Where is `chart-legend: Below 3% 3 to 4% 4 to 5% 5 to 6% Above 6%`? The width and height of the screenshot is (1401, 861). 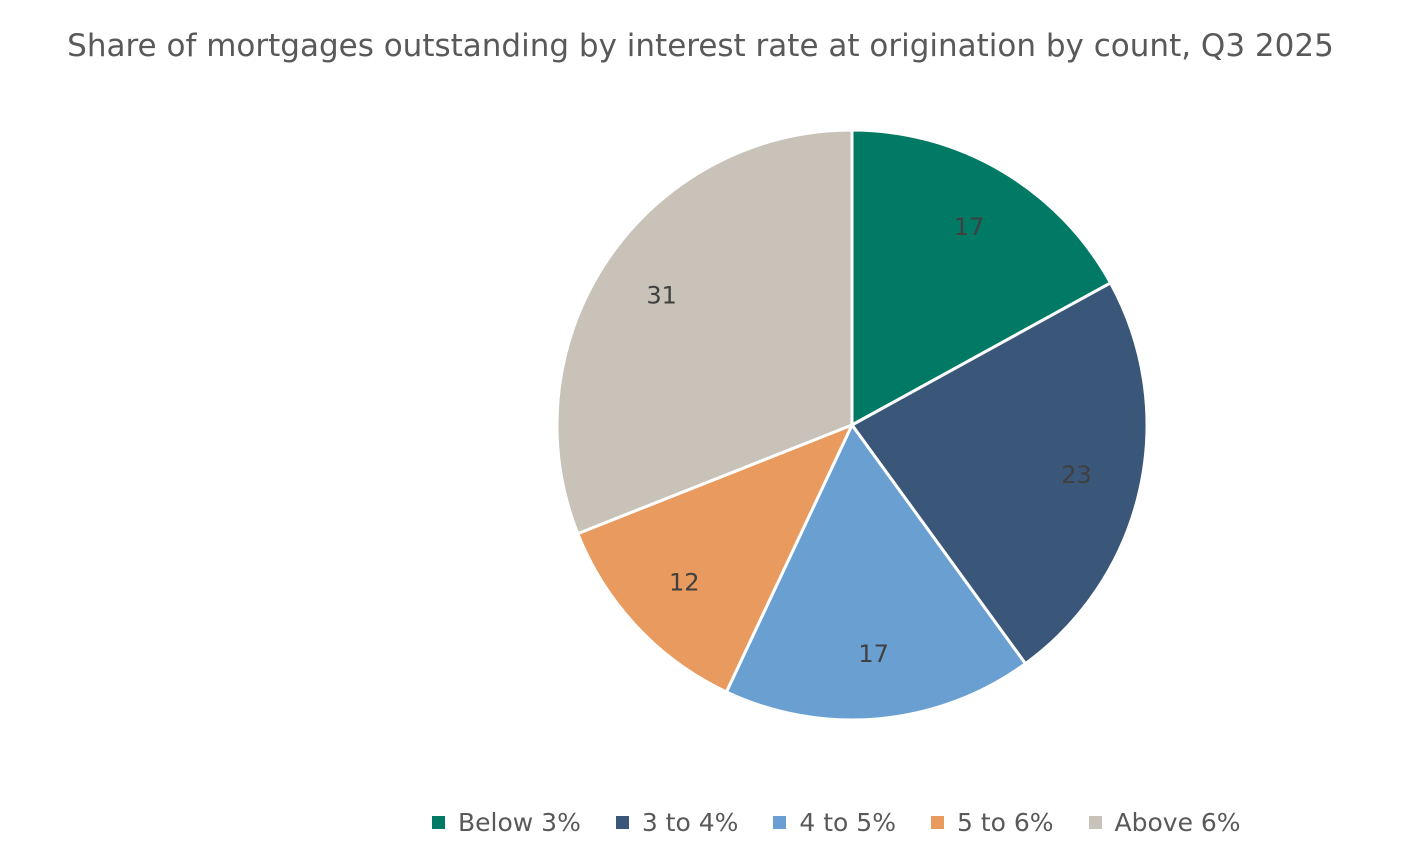 chart-legend: Below 3% 3 to 4% 4 to 5% 5 to 6% Above 6% is located at coordinates (836, 822).